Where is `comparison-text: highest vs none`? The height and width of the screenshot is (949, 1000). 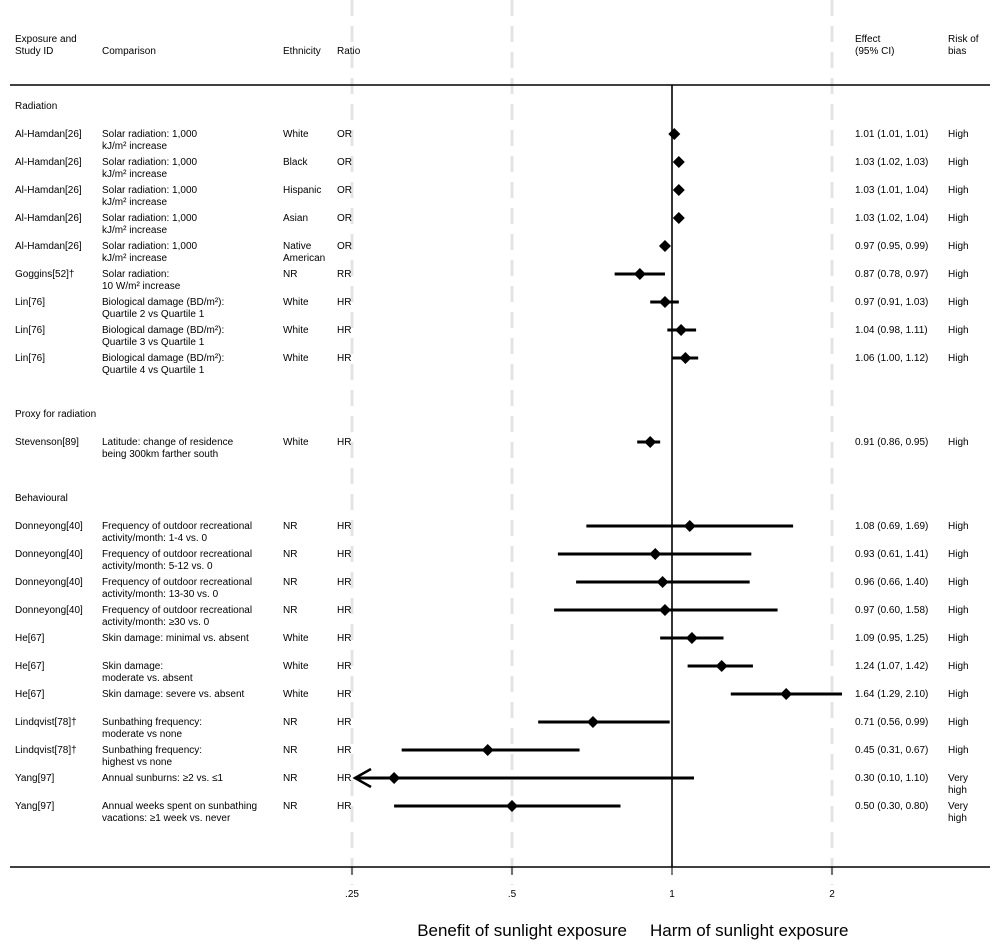 comparison-text: highest vs none is located at coordinates (137, 762).